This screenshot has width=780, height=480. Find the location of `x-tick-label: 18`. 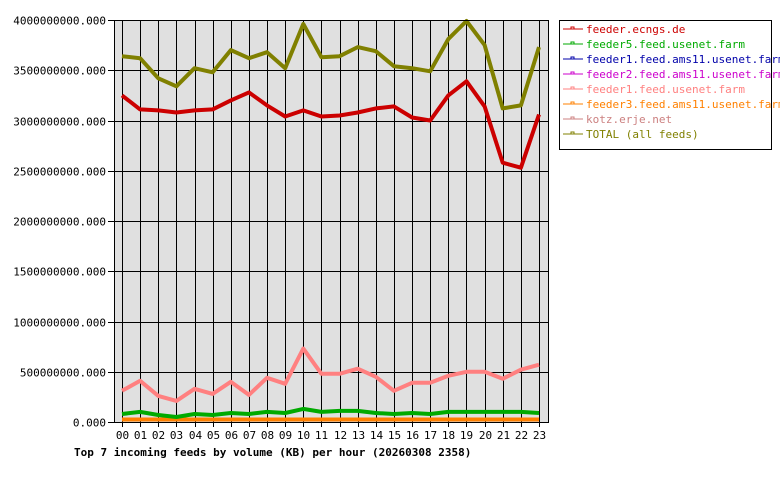

x-tick-label: 18 is located at coordinates (448, 435).